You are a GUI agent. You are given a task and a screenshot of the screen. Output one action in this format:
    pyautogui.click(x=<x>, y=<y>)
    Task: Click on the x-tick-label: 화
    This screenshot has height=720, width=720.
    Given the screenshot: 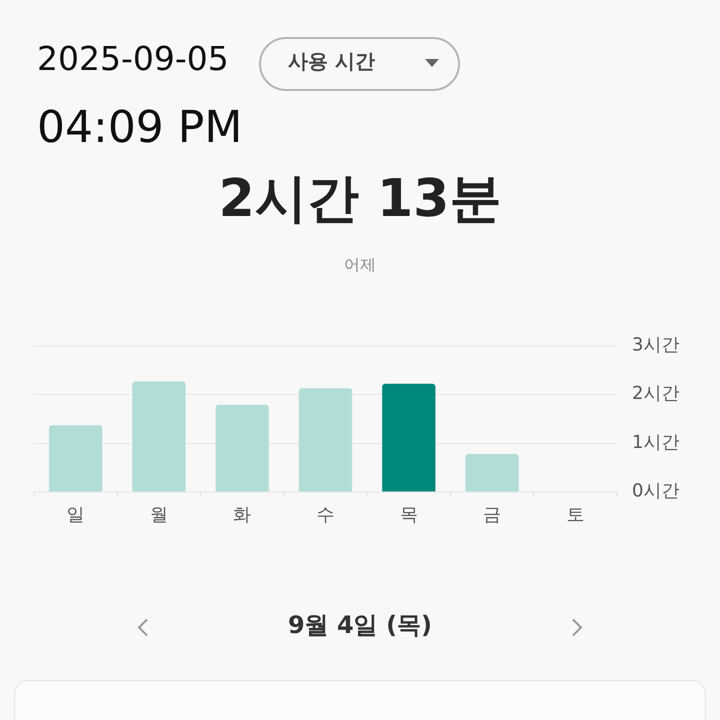 What is the action you would take?
    pyautogui.click(x=242, y=515)
    